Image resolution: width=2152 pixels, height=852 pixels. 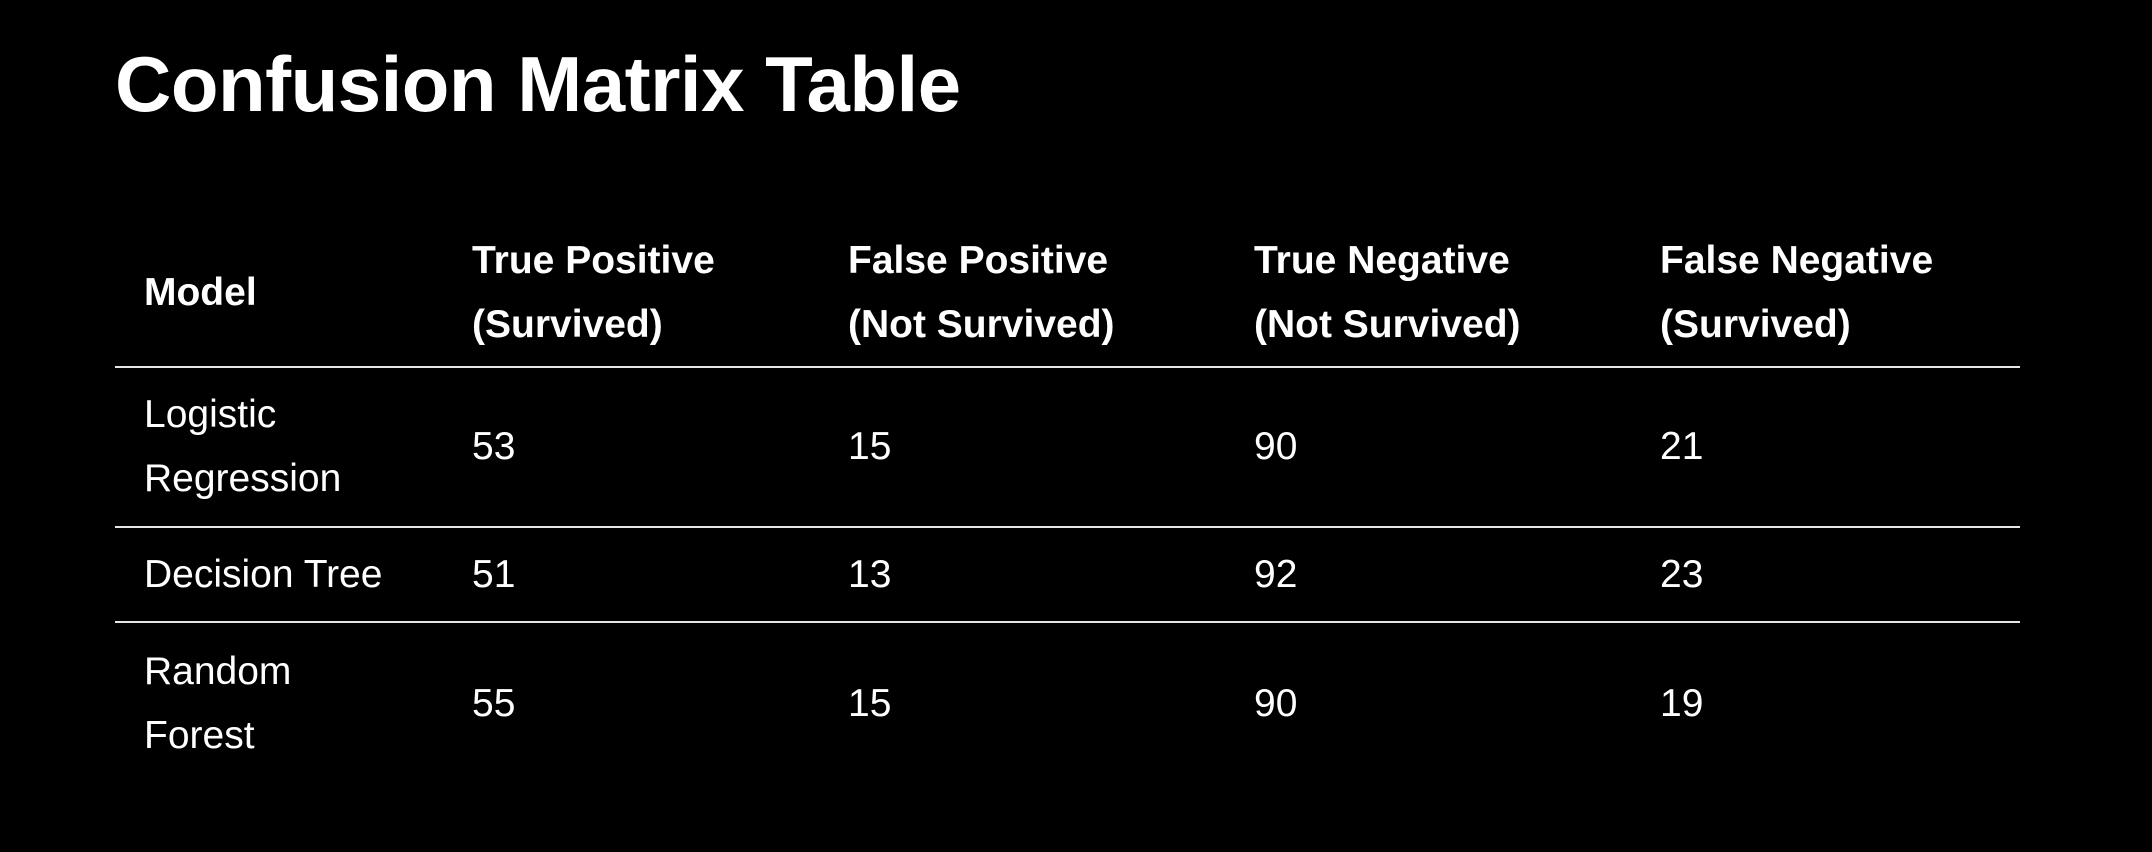 What do you see at coordinates (631, 447) in the screenshot?
I see `true-positive-cell: 53` at bounding box center [631, 447].